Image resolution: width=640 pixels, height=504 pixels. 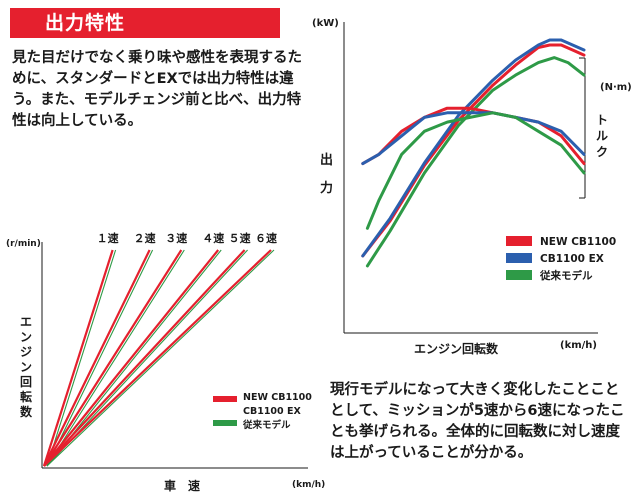 What do you see at coordinates (145, 238) in the screenshot?
I see `gear-label: ２速` at bounding box center [145, 238].